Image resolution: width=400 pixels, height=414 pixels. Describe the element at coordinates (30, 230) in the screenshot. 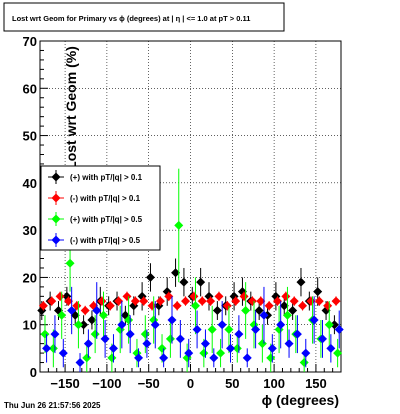

I see `y-tick-label: 30` at that location.